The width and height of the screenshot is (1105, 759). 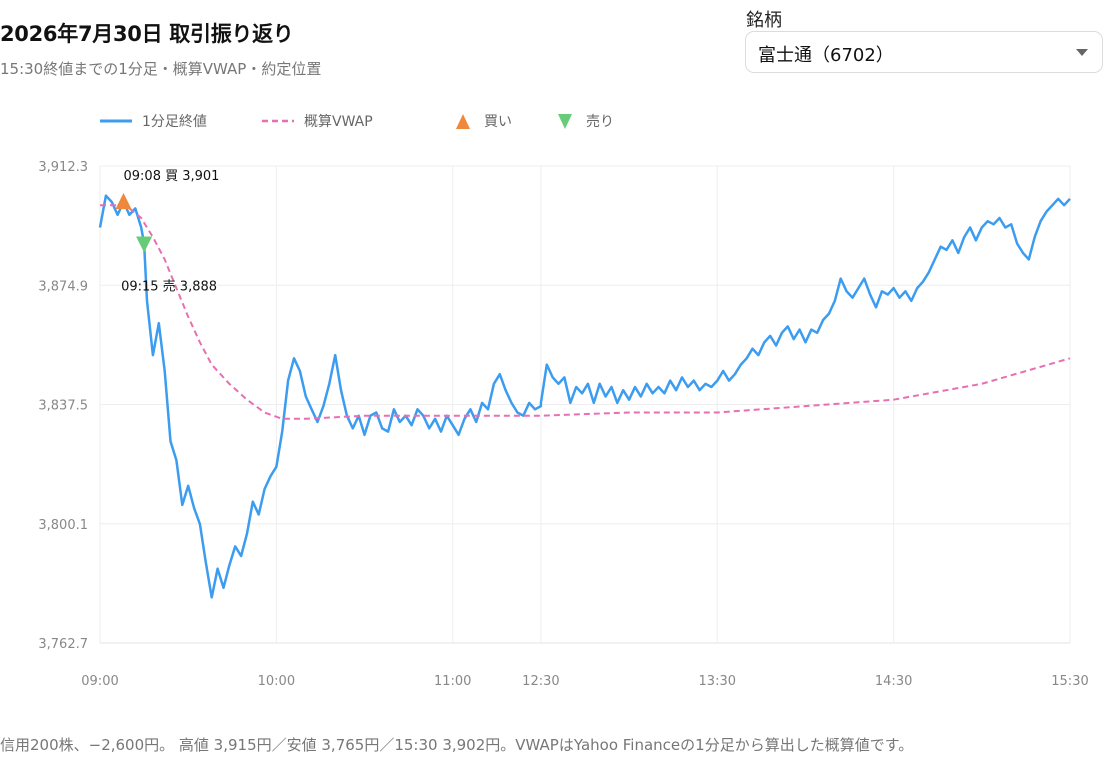 I want to click on chevron-down-icon, so click(x=1082, y=52).